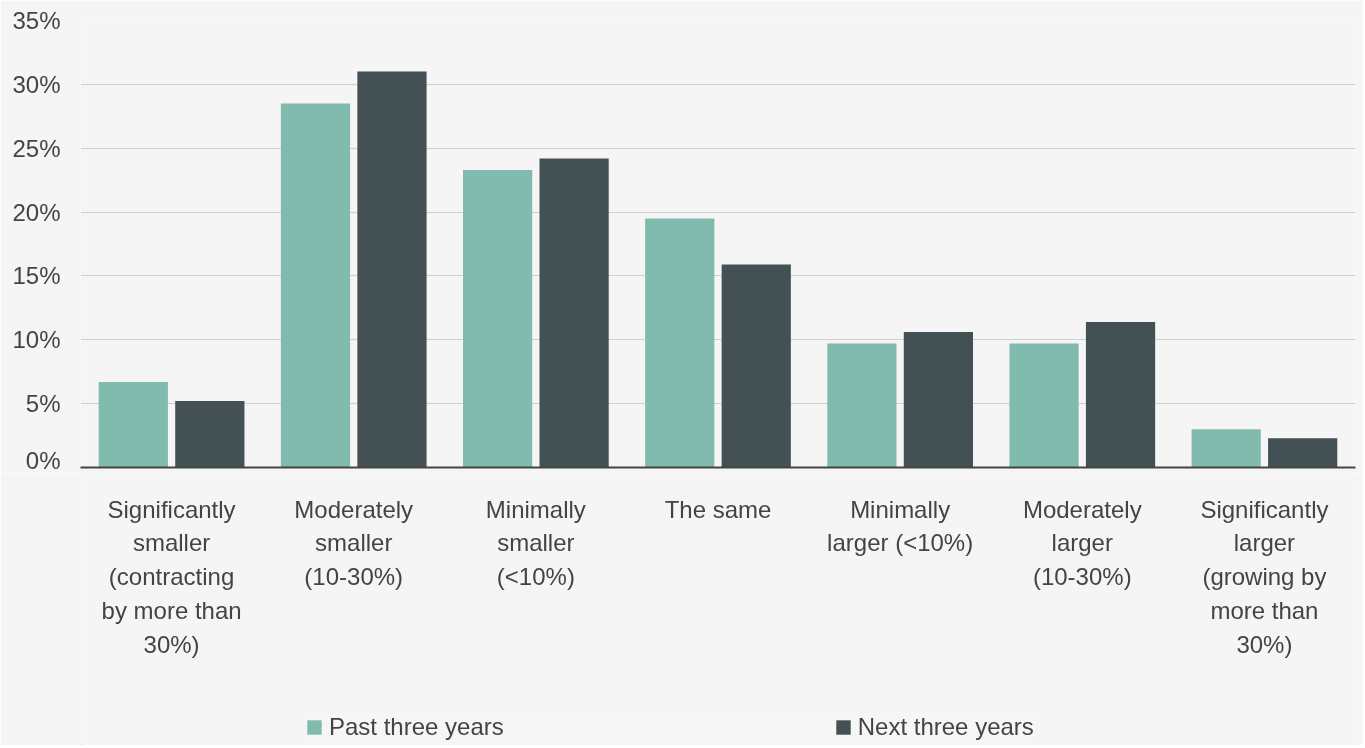  I want to click on y-tick-label: 35%, so click(36, 20).